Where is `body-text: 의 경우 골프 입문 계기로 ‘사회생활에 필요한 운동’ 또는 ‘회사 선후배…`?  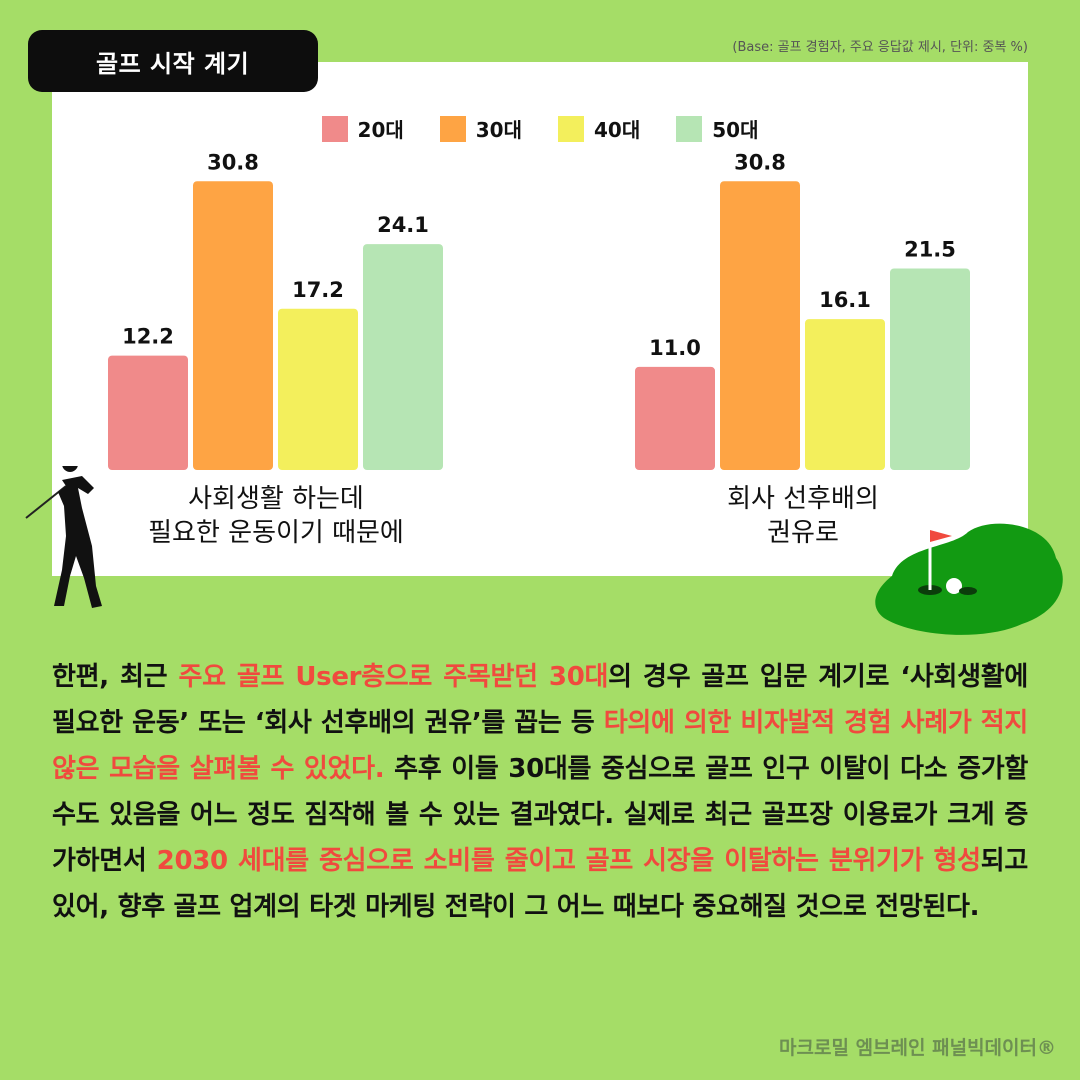
body-text: 의 경우 골프 입문 계기로 ‘사회생활에 필요한 운동’ 또는 ‘회사 선후배… is located at coordinates (540, 700).